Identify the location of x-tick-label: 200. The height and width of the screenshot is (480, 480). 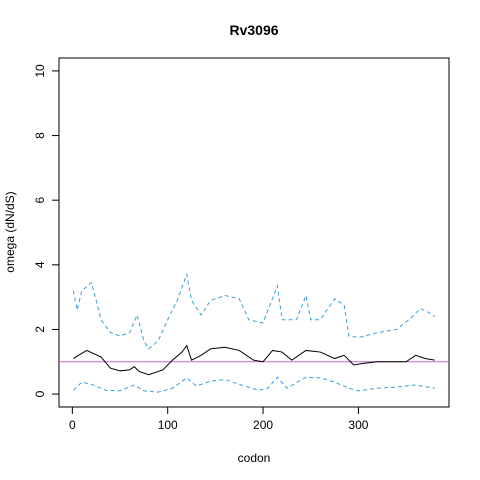
(263, 425).